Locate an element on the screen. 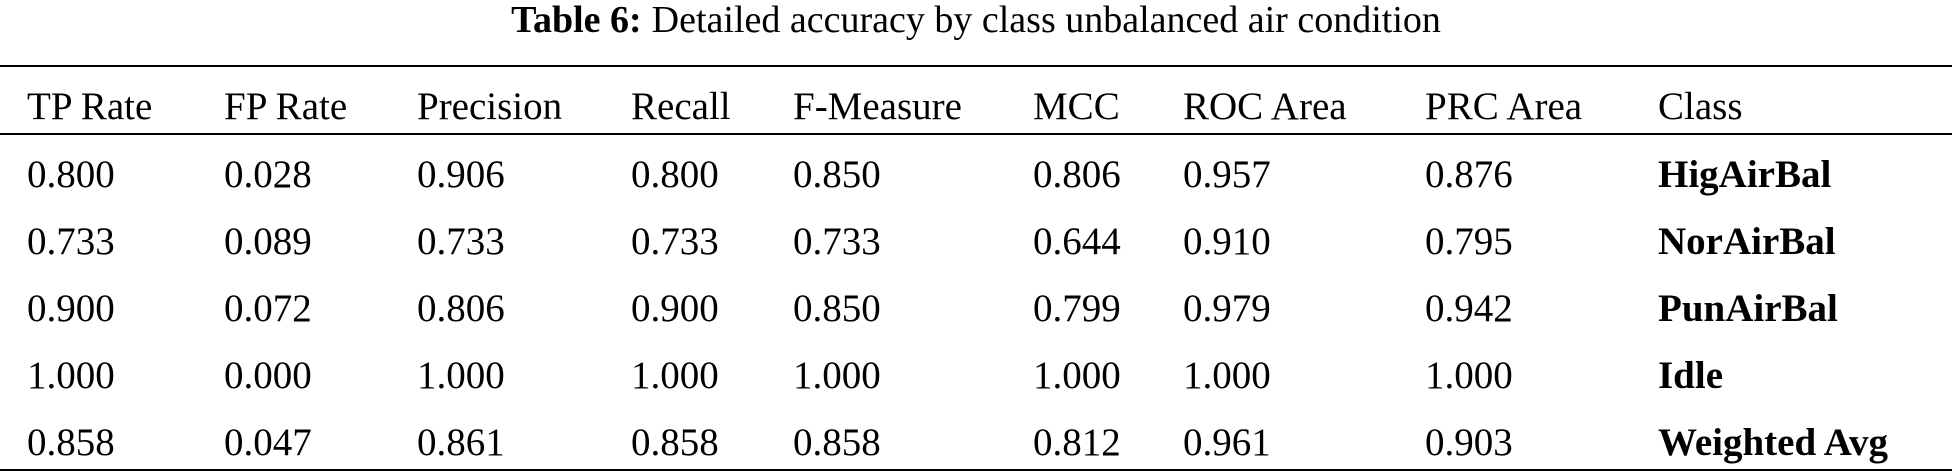  value-cell: 0.876 is located at coordinates (1469, 174).